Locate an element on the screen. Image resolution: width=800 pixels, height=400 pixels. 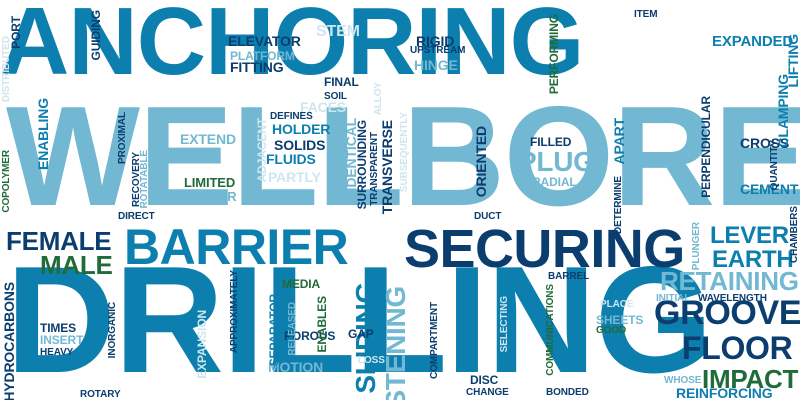
word-final: FINAL is located at coordinates (341, 82).